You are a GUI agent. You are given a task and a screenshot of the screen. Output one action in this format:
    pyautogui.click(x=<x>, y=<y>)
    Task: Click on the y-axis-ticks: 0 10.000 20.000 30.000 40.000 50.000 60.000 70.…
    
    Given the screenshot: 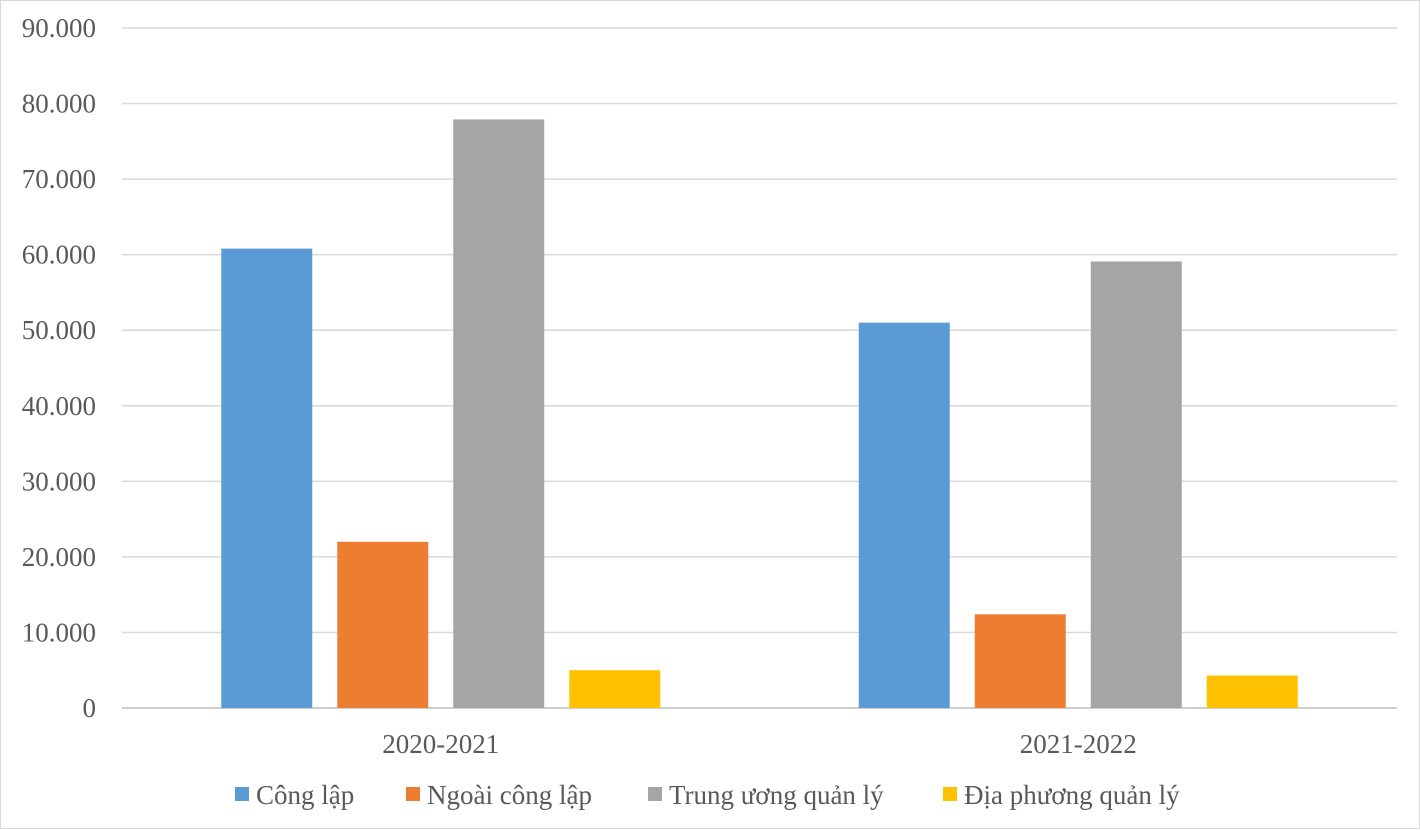 What is the action you would take?
    pyautogui.click(x=59, y=368)
    